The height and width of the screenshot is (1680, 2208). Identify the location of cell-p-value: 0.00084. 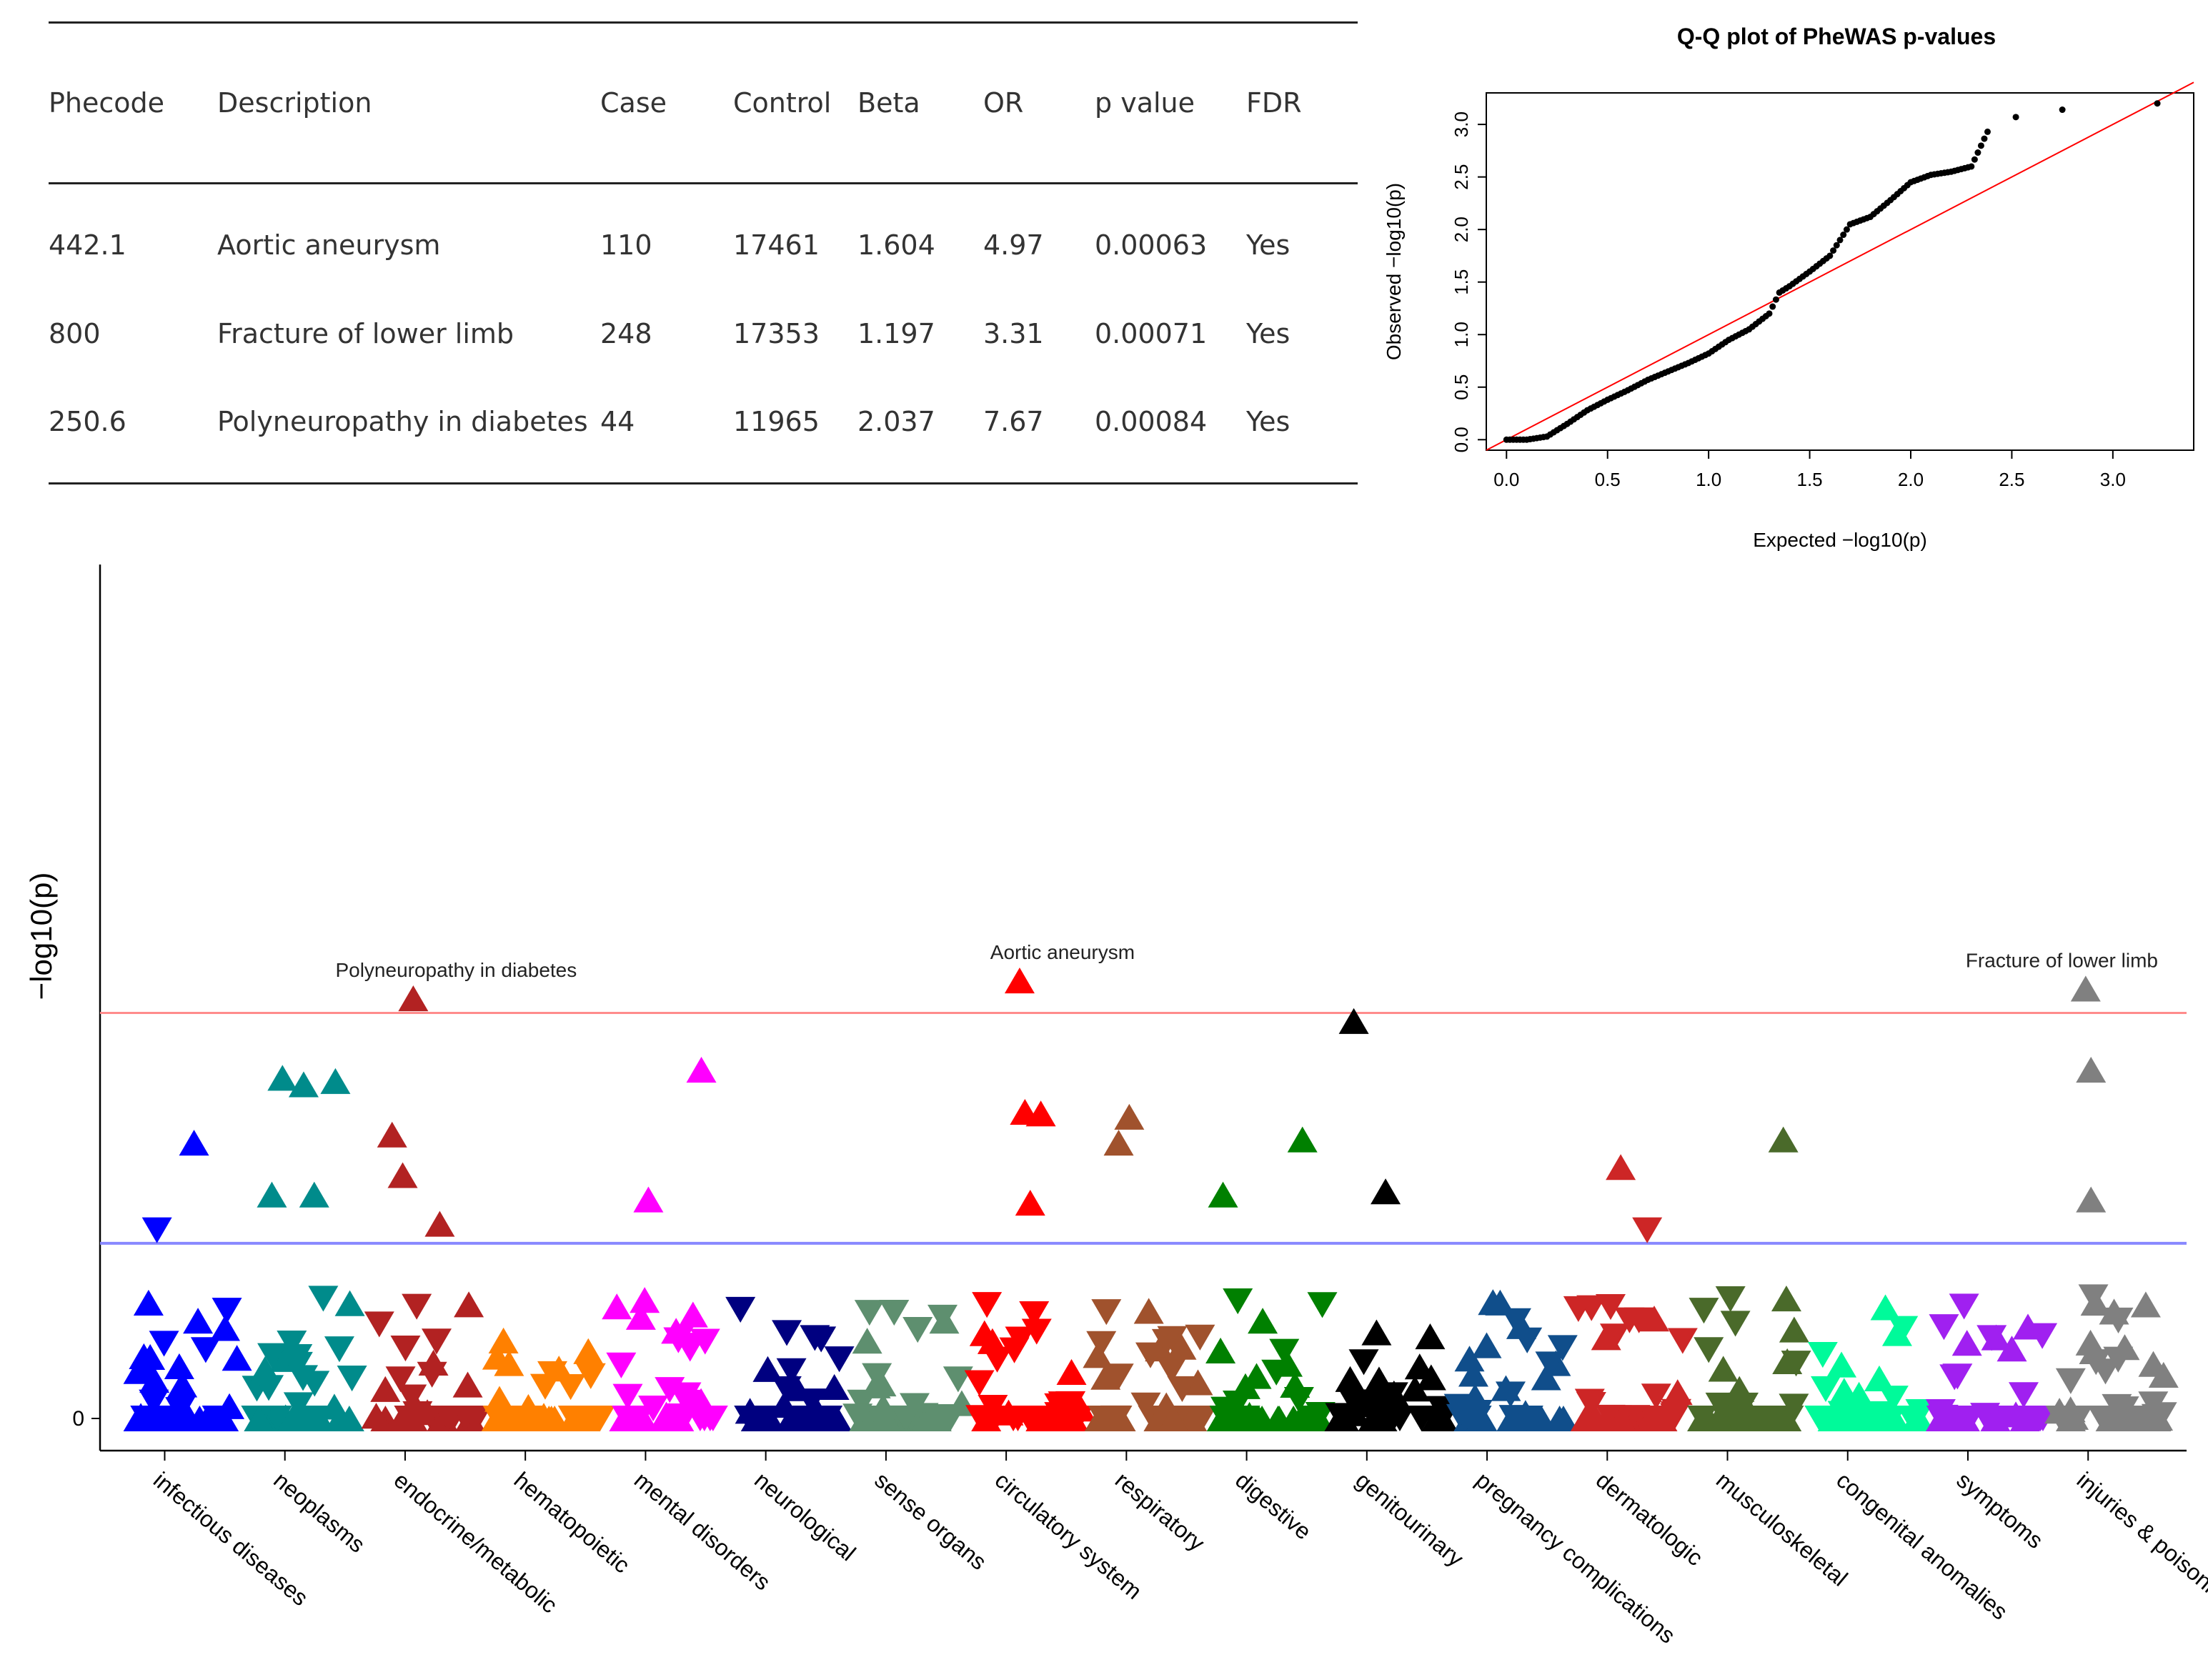
(1151, 421).